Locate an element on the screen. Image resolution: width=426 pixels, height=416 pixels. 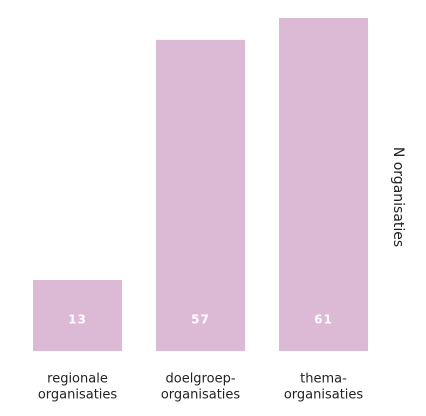
value-label: 13 is located at coordinates (77, 320).